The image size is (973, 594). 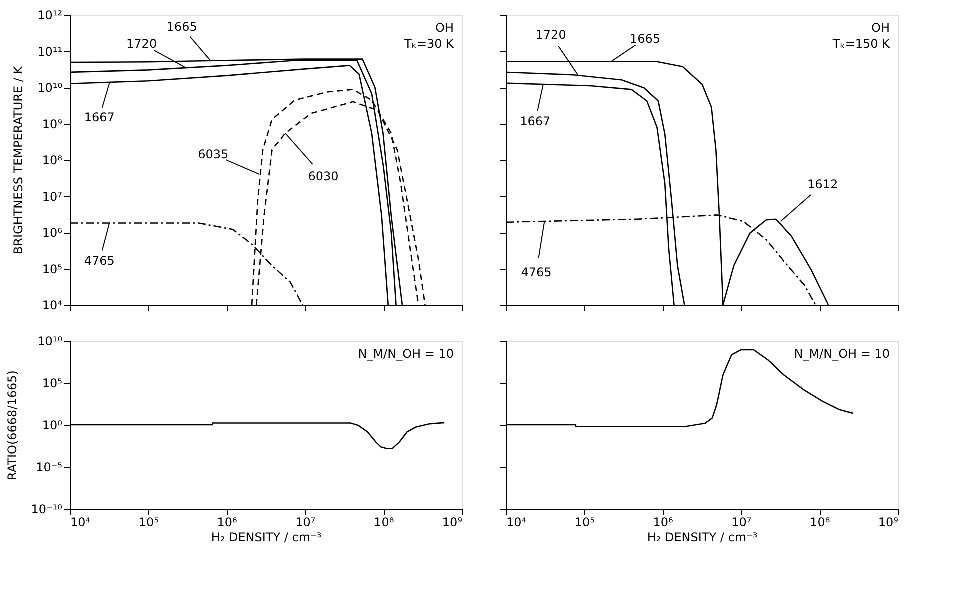 What do you see at coordinates (52, 233) in the screenshot?
I see `y-tick-label: 10⁶` at bounding box center [52, 233].